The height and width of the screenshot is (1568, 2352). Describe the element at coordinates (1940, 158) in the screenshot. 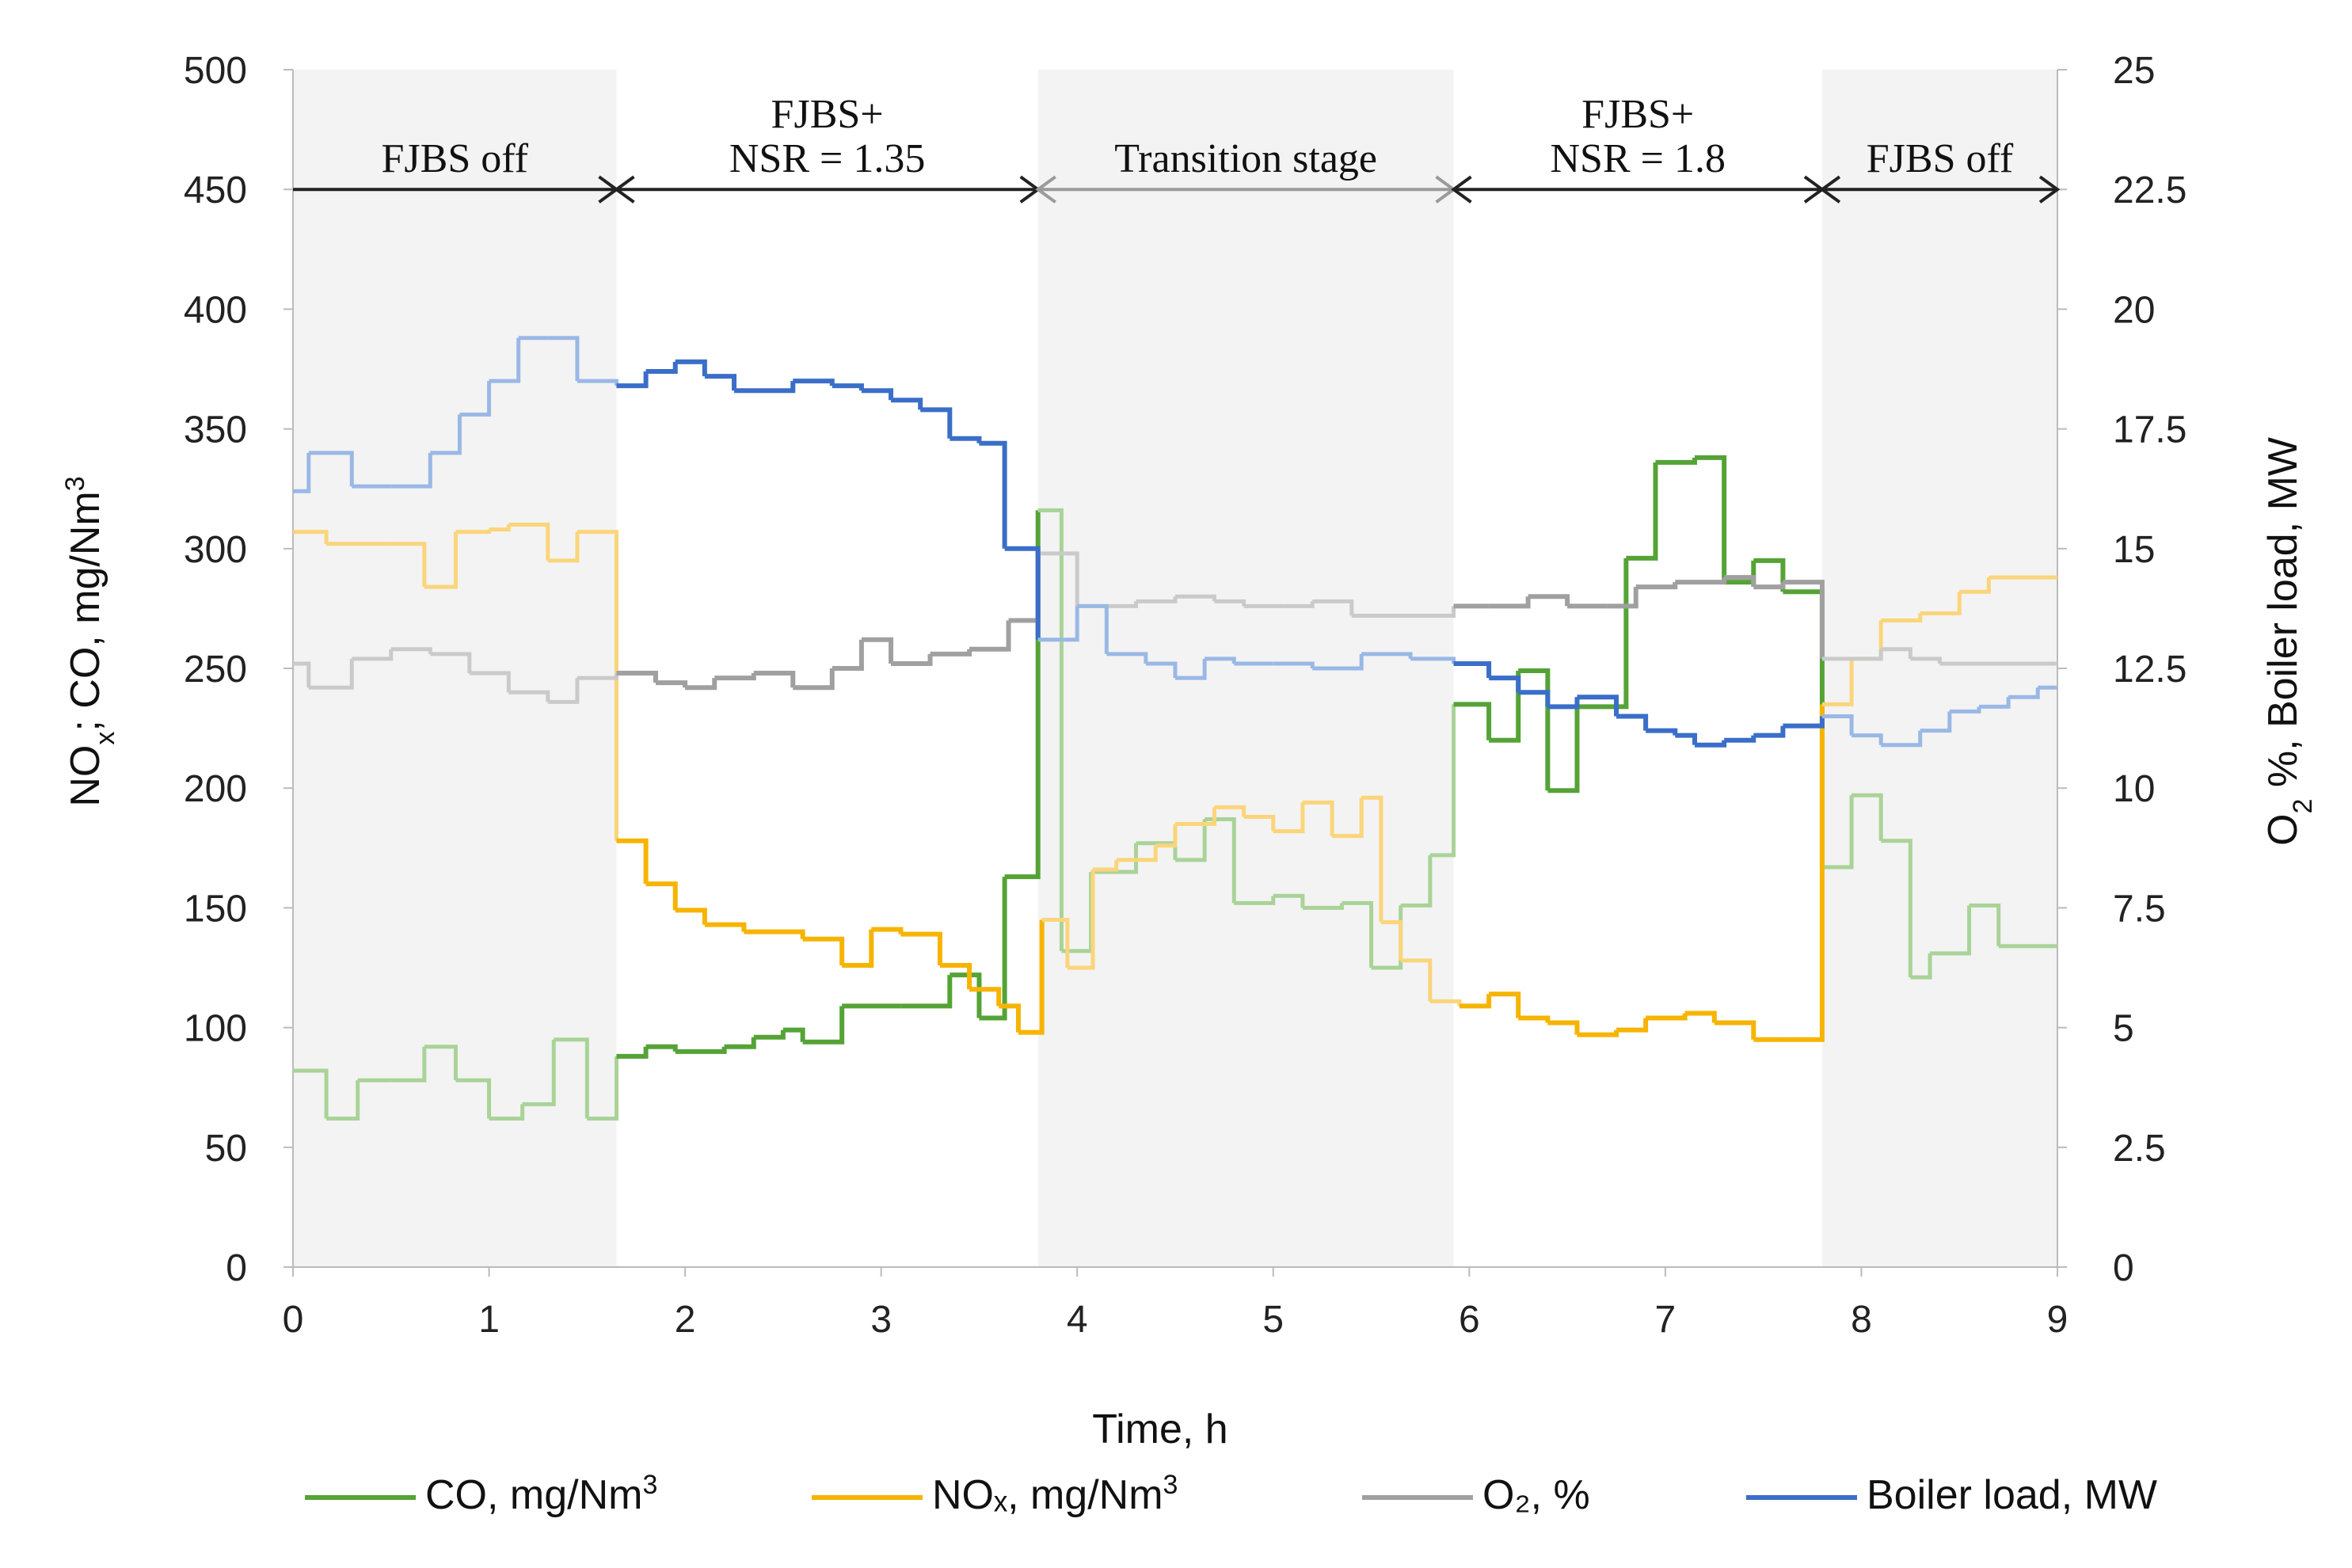

I see `region-label-4: FJBS off` at that location.